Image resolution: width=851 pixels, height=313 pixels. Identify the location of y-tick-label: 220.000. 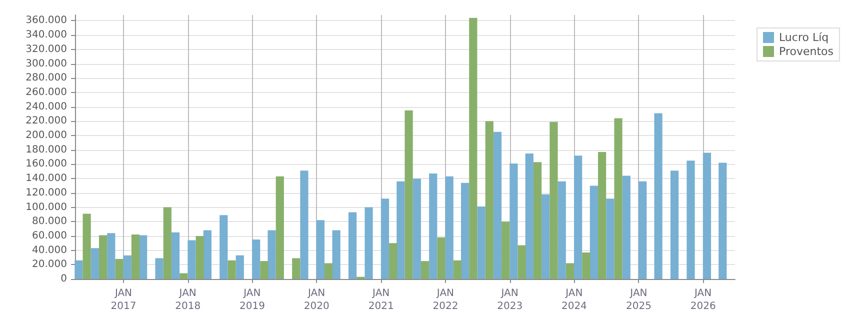
(46, 121).